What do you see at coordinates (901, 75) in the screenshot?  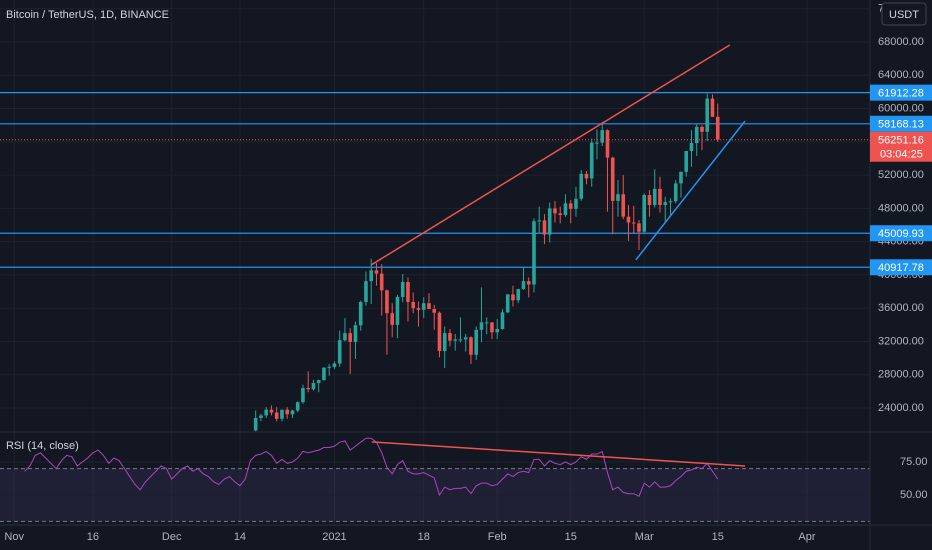 I see `y-tick-label: 64000.00` at bounding box center [901, 75].